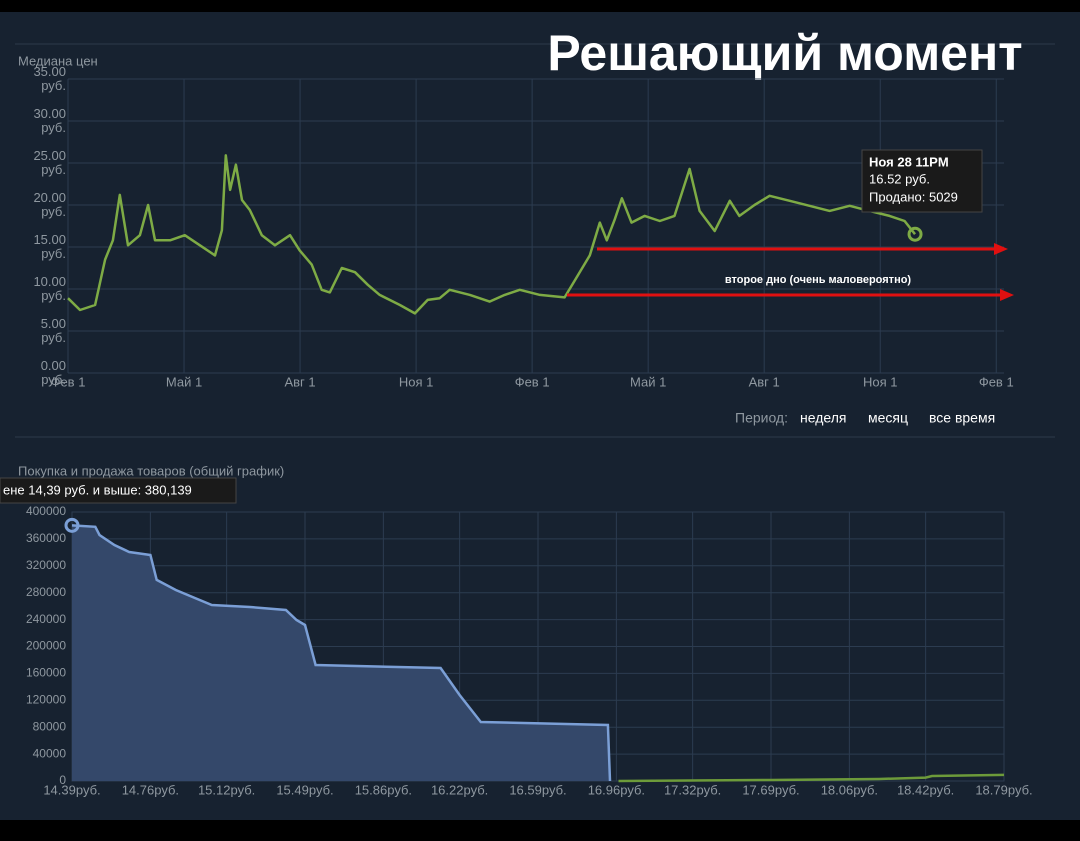 This screenshot has width=1080, height=841. I want to click on series-line, so click(811, 778).